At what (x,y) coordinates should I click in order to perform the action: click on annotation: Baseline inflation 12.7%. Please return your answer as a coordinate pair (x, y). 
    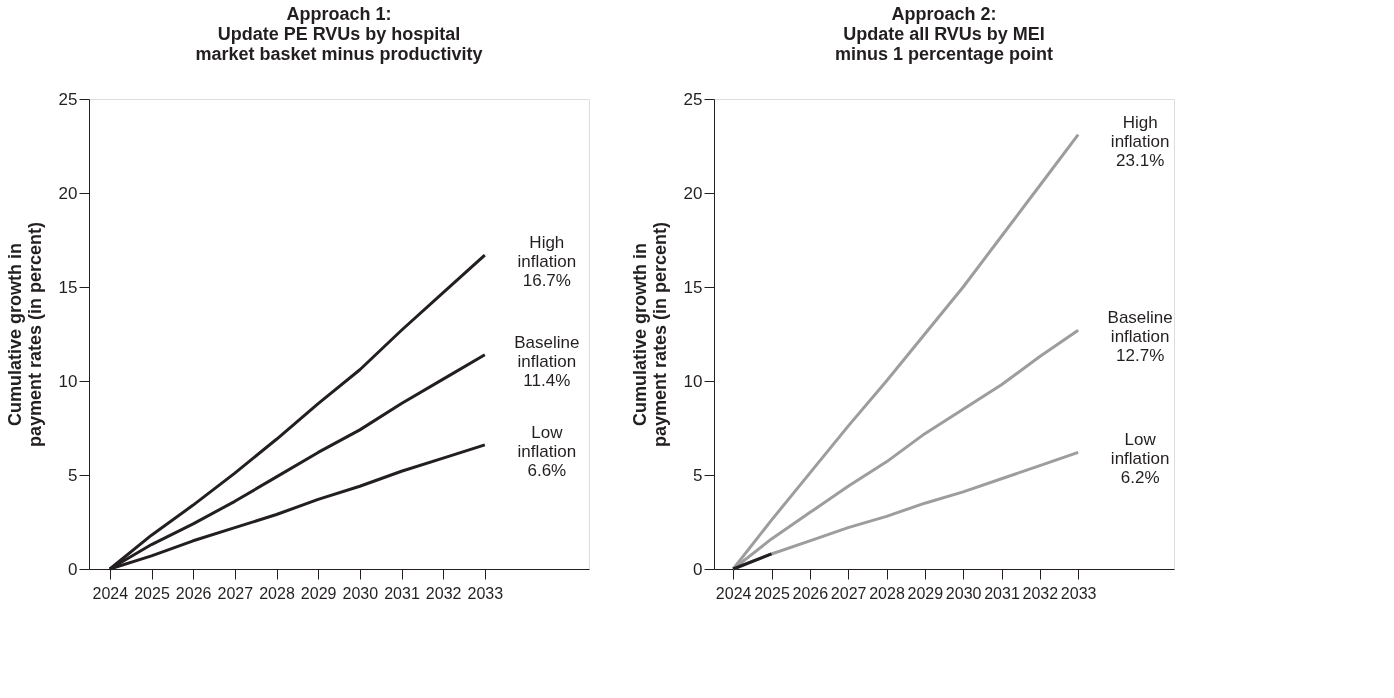
    Looking at the image, I should click on (1140, 337).